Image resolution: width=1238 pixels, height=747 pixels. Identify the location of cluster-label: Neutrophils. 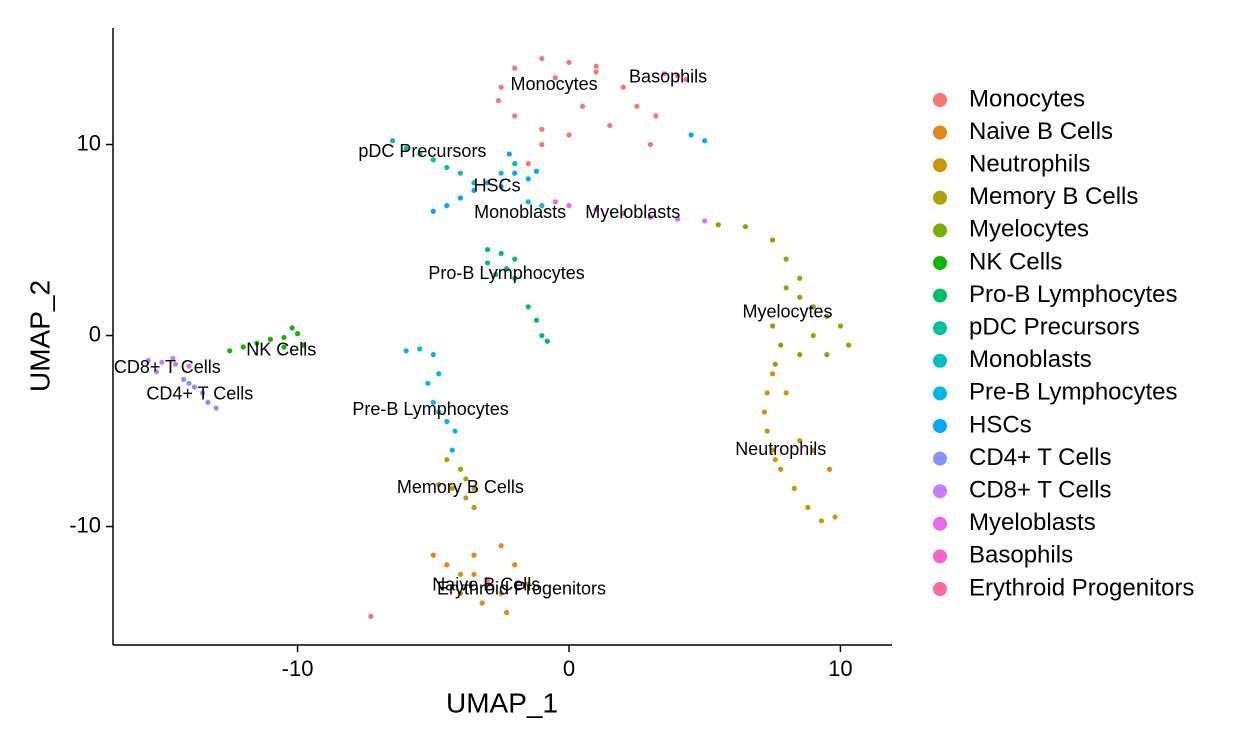
(780, 449).